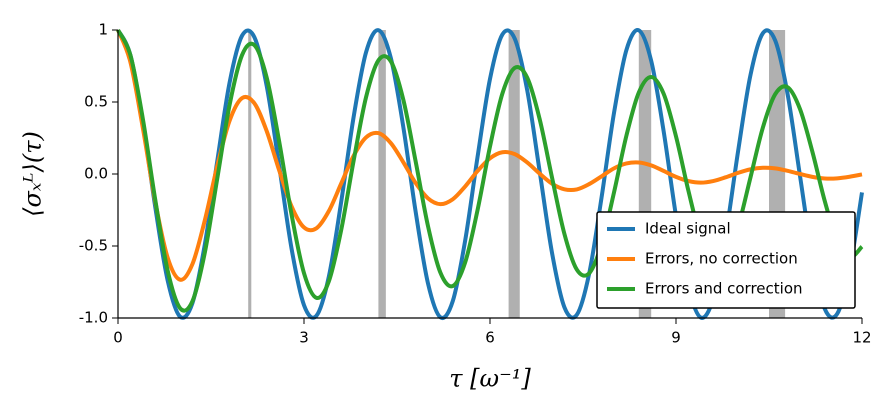 This screenshot has width=878, height=400. Describe the element at coordinates (96, 102) in the screenshot. I see `y-tick-label: 0.5` at that location.